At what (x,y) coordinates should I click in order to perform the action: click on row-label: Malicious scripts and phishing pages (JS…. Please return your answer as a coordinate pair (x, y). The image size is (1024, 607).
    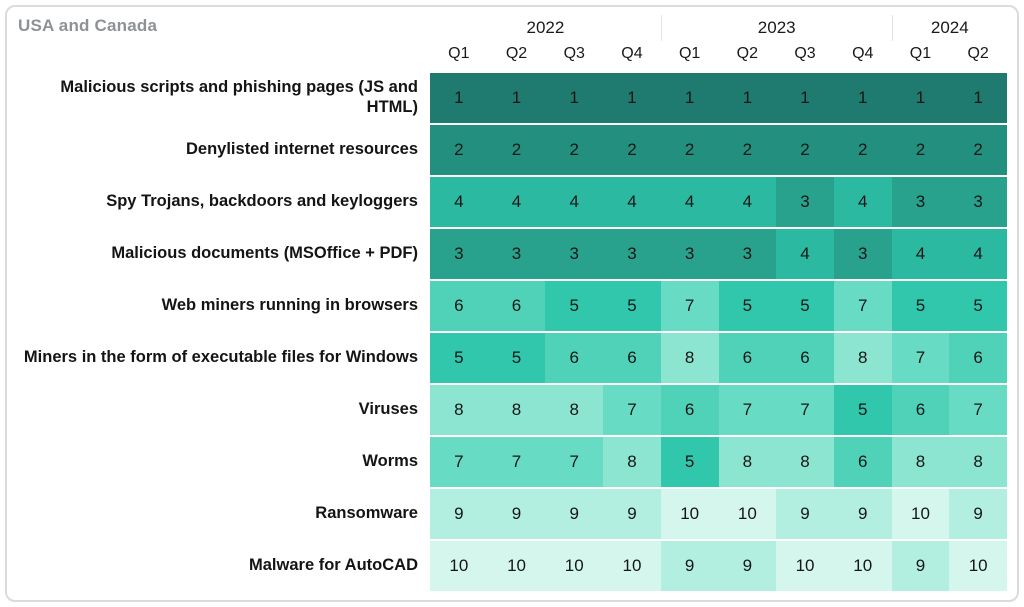
    Looking at the image, I should click on (239, 96).